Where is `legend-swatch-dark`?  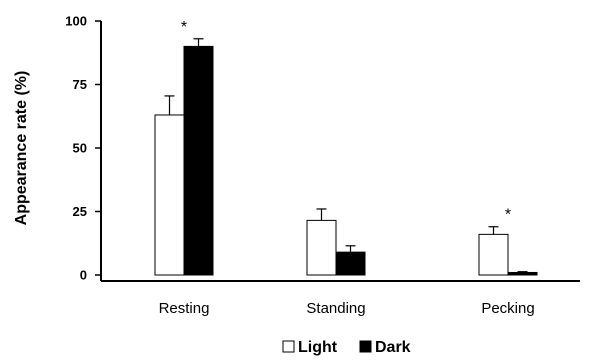 legend-swatch-dark is located at coordinates (365, 346).